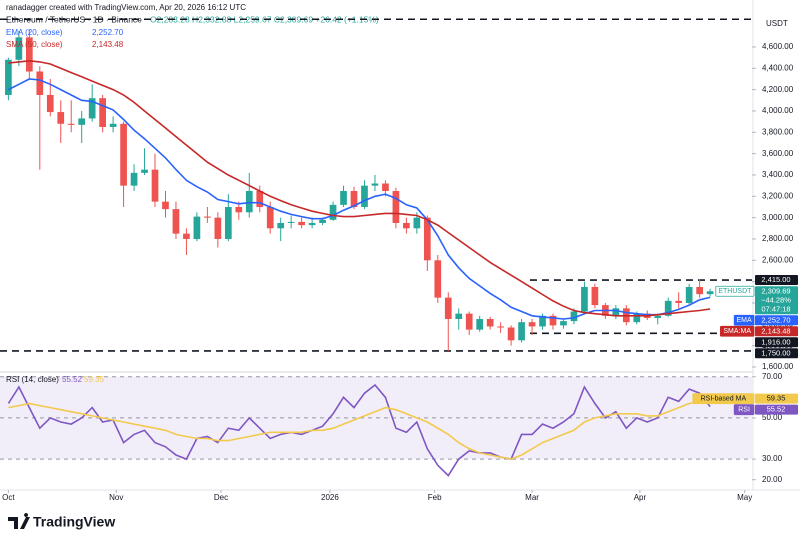 The height and width of the screenshot is (541, 800). Describe the element at coordinates (359, 428) in the screenshot. I see `series-line` at that location.